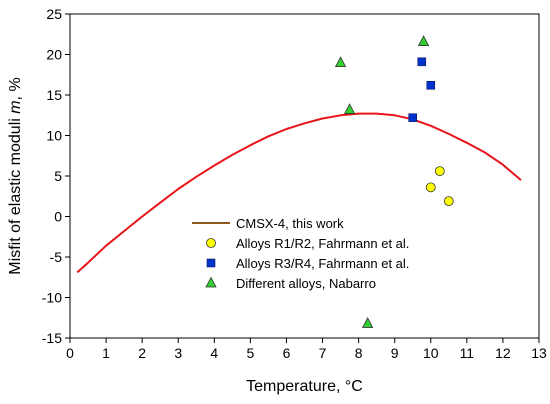 The width and height of the screenshot is (550, 404). Describe the element at coordinates (467, 353) in the screenshot. I see `x-tick-label: 11` at that location.